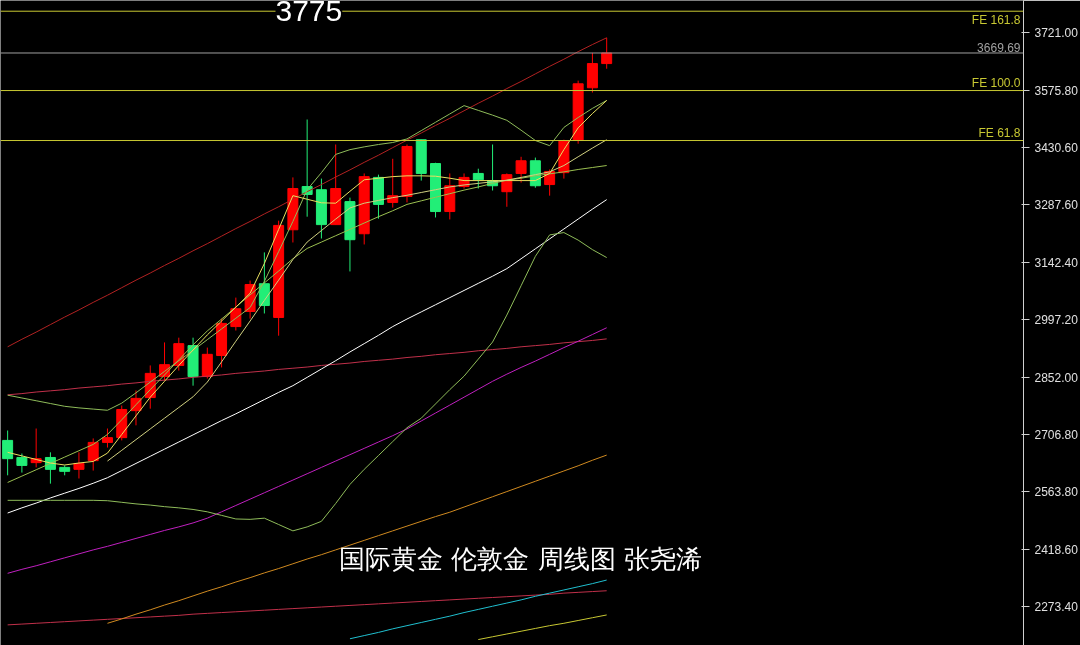 Image resolution: width=1080 pixels, height=645 pixels. I want to click on annotation: 国际黄金 伦敦金 周线图 张尧浠, so click(520, 558).